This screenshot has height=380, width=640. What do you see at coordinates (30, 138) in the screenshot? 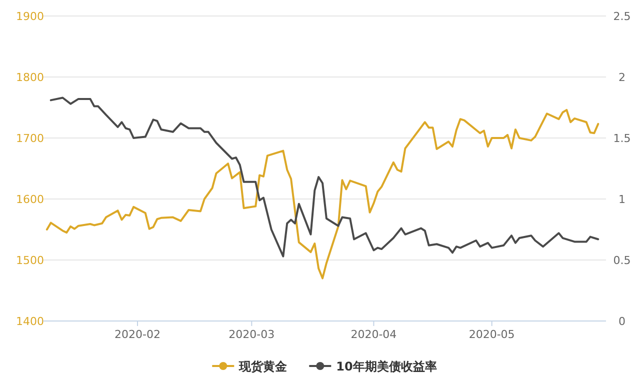
I see `y-tick-label: 1700` at bounding box center [30, 138].